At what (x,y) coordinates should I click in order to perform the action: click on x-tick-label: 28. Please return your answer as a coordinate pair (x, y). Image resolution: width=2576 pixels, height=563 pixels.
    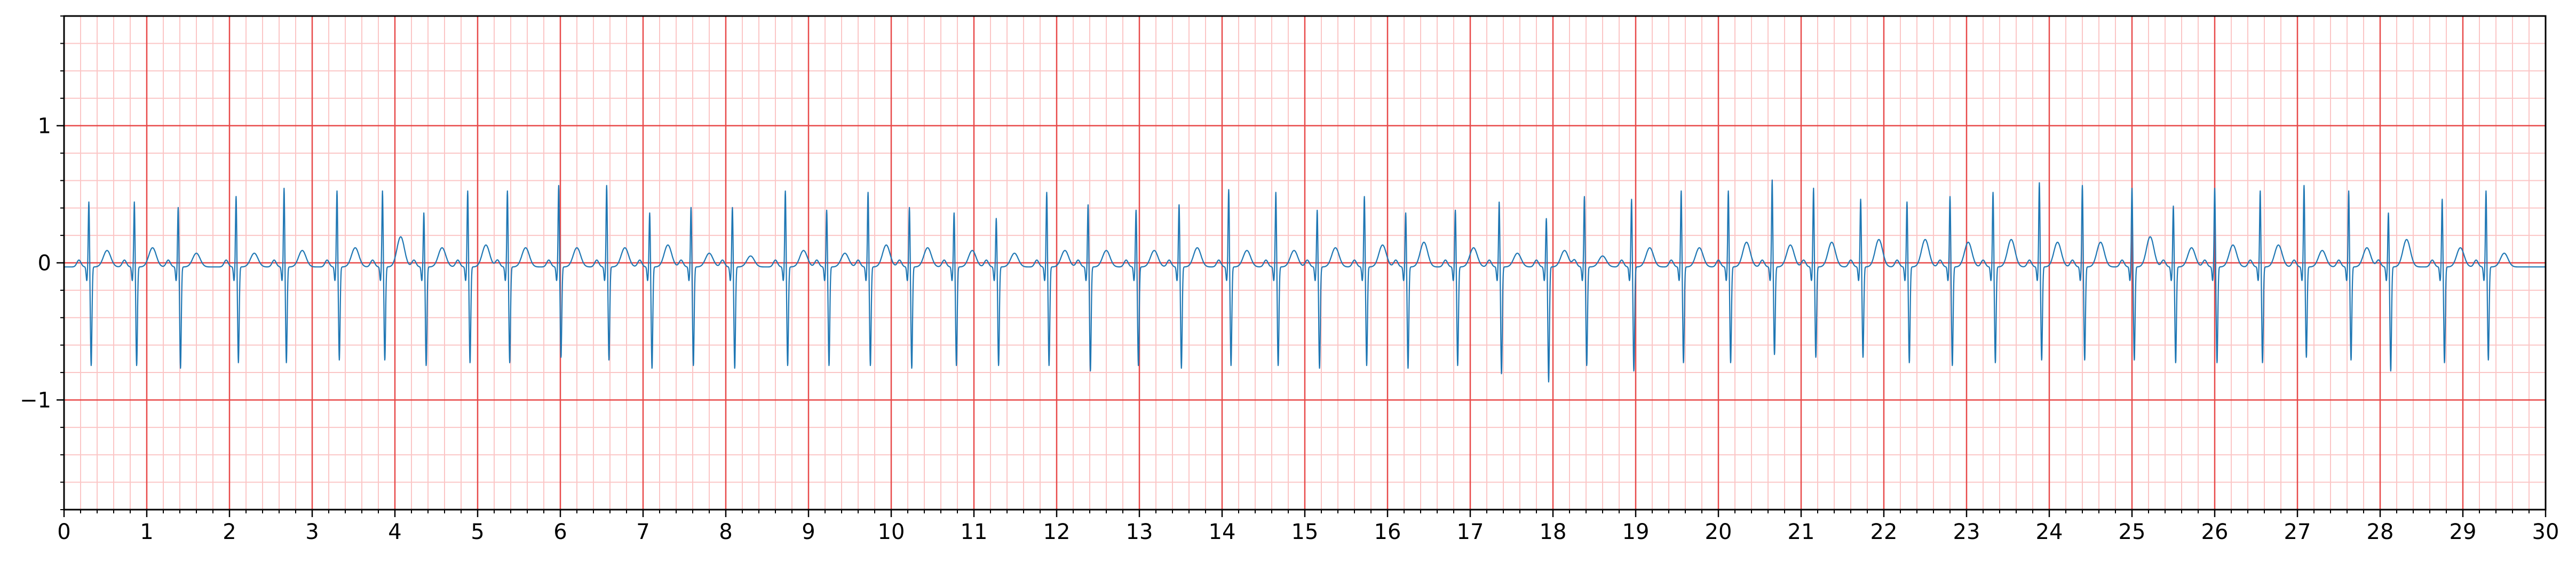
    Looking at the image, I should click on (2380, 532).